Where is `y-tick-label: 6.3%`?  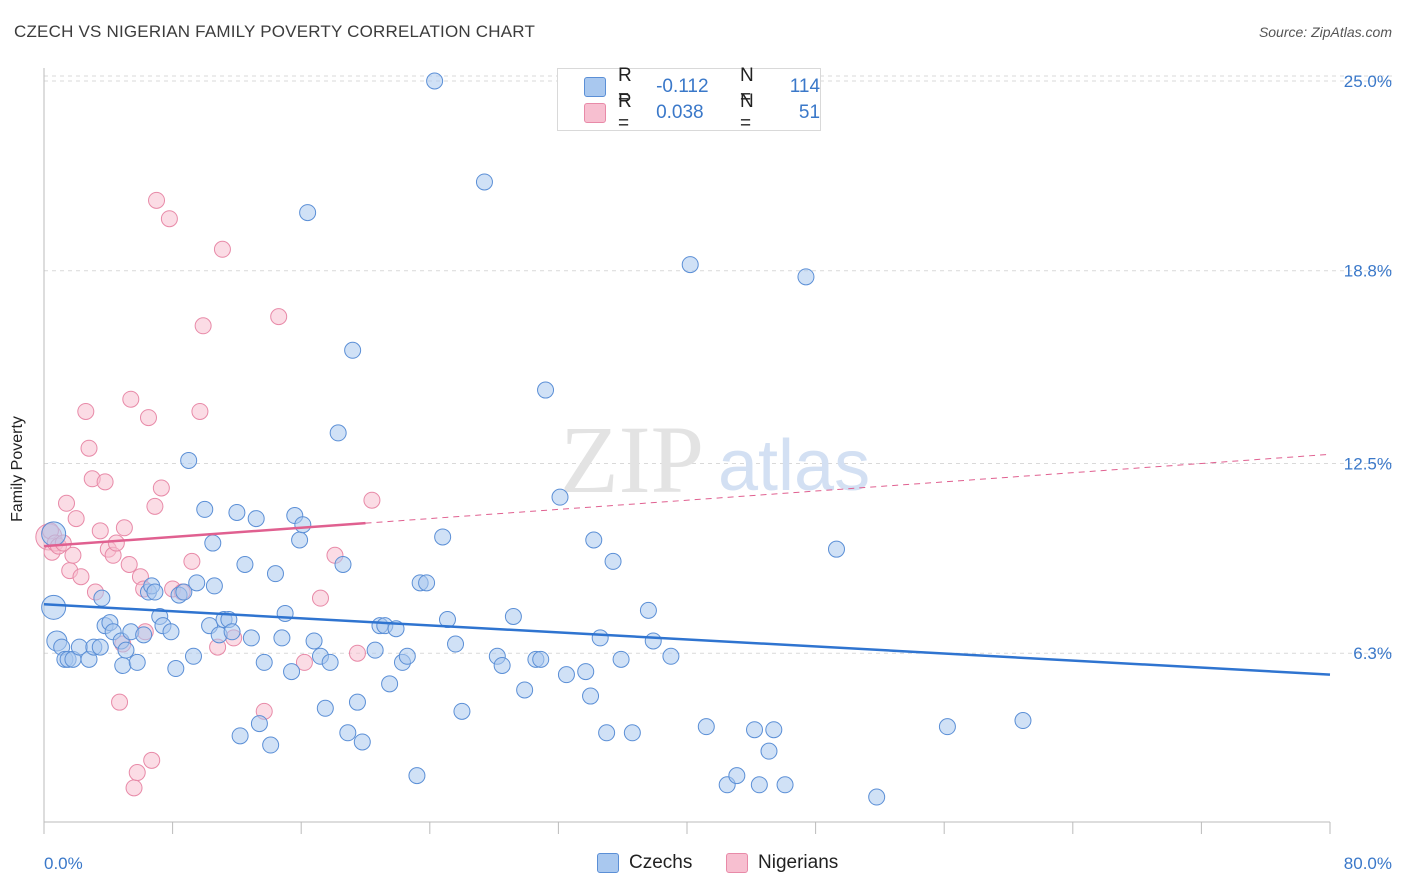
y-tick-label: 6.3% is located at coordinates (1372, 653).